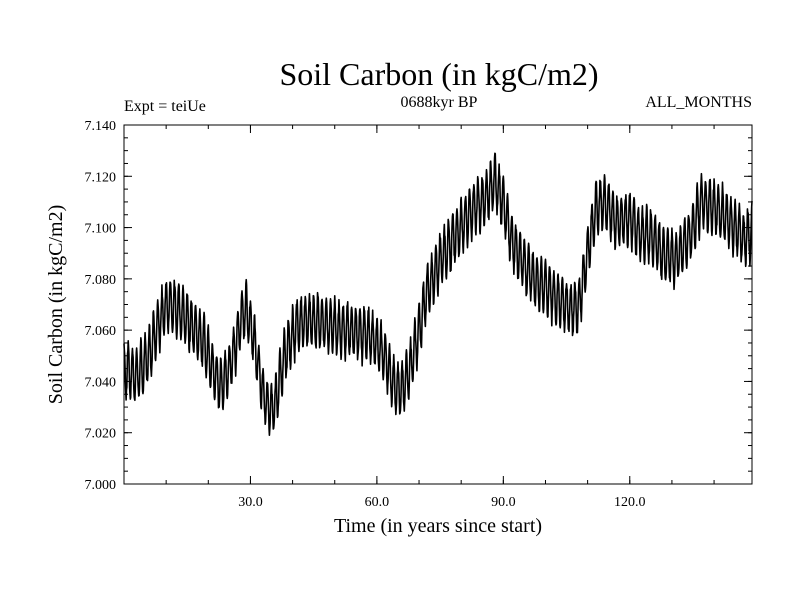 Image resolution: width=800 pixels, height=600 pixels. What do you see at coordinates (101, 126) in the screenshot?
I see `y-tick-label: 7.140` at bounding box center [101, 126].